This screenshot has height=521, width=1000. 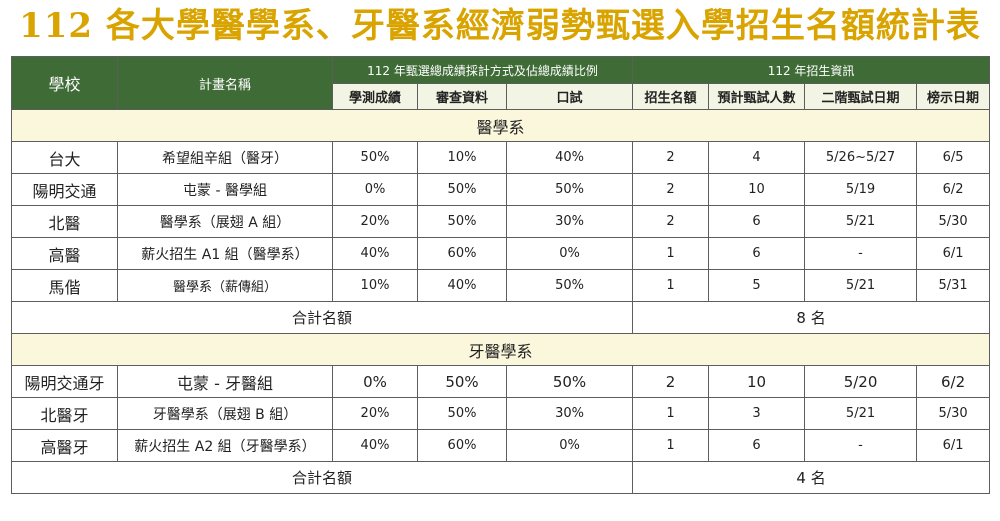 What do you see at coordinates (861, 96) in the screenshot?
I see `header-stage2-date: 二階甄試日期` at bounding box center [861, 96].